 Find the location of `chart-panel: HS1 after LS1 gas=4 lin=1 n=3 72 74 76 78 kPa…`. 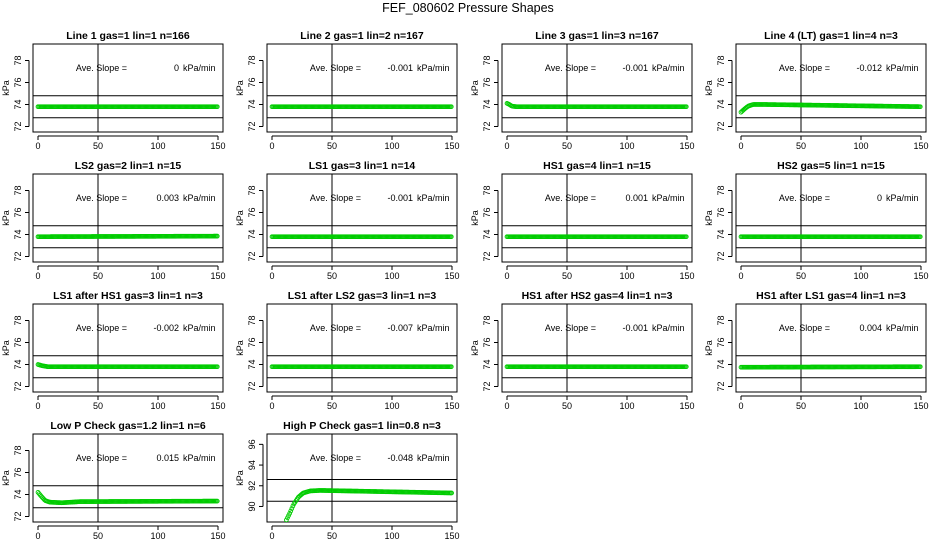

chart-panel: HS1 after LS1 gas=4 lin=1 n=3 72 74 76 78 kPa… is located at coordinates (816, 350).